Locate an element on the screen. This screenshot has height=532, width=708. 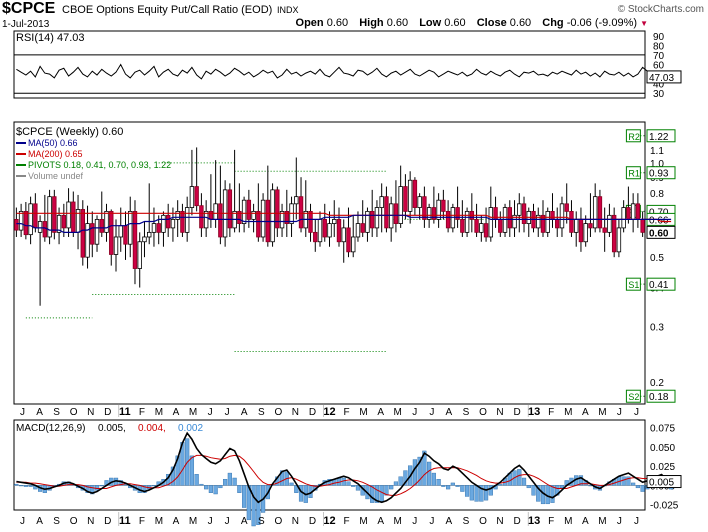
price-x-tick: S is located at coordinates (261, 412).